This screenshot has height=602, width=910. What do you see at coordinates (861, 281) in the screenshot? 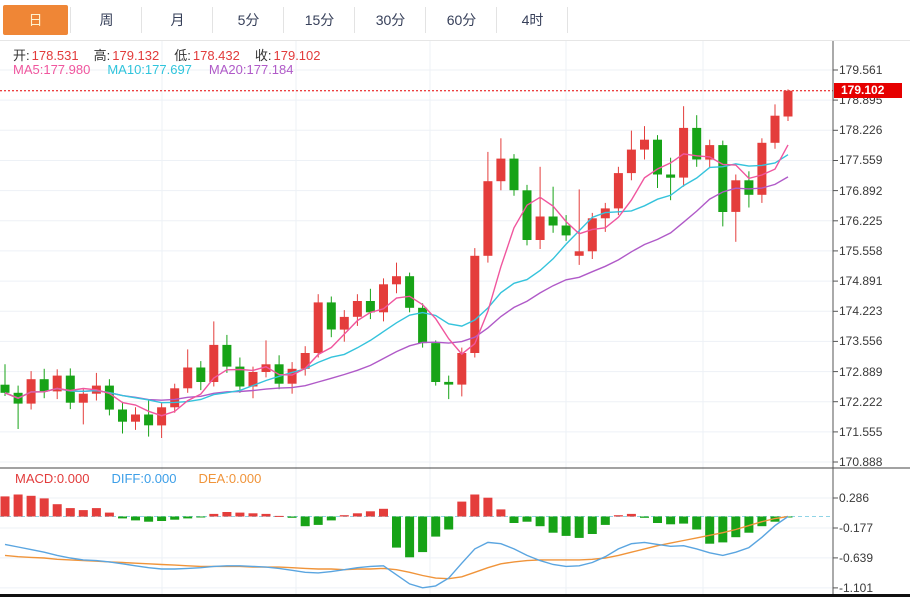
I see `price-axis-label: 174.891` at bounding box center [861, 281].